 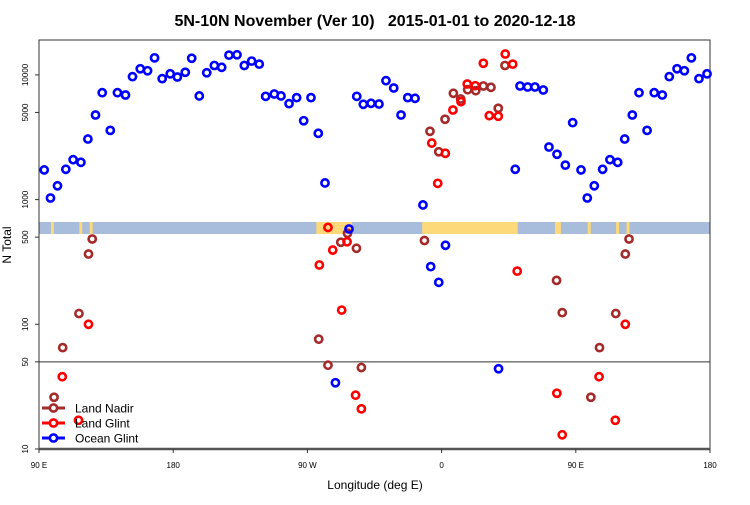 I want to click on y-tick-label: 500, so click(x=25, y=237).